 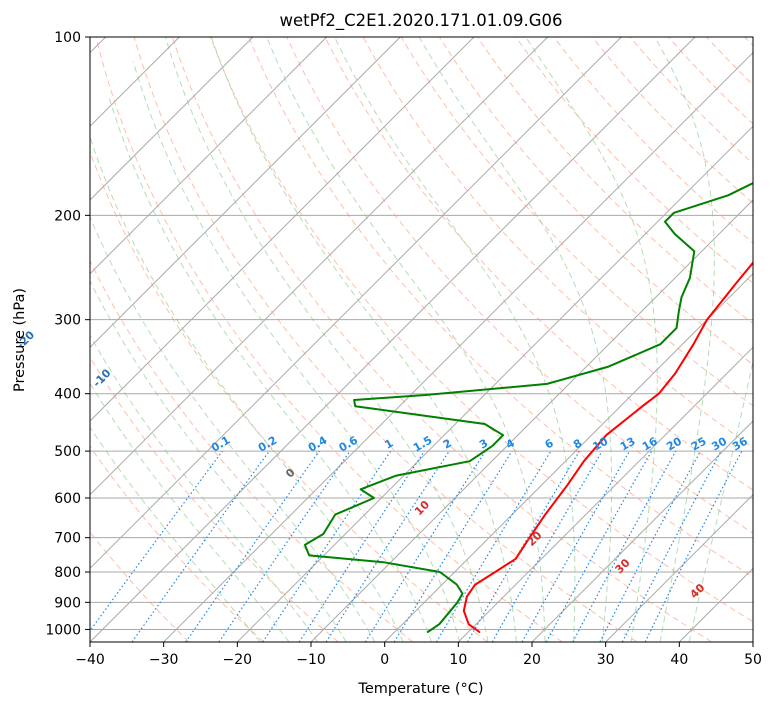 I want to click on y-tick-label: 100, so click(x=67, y=38).